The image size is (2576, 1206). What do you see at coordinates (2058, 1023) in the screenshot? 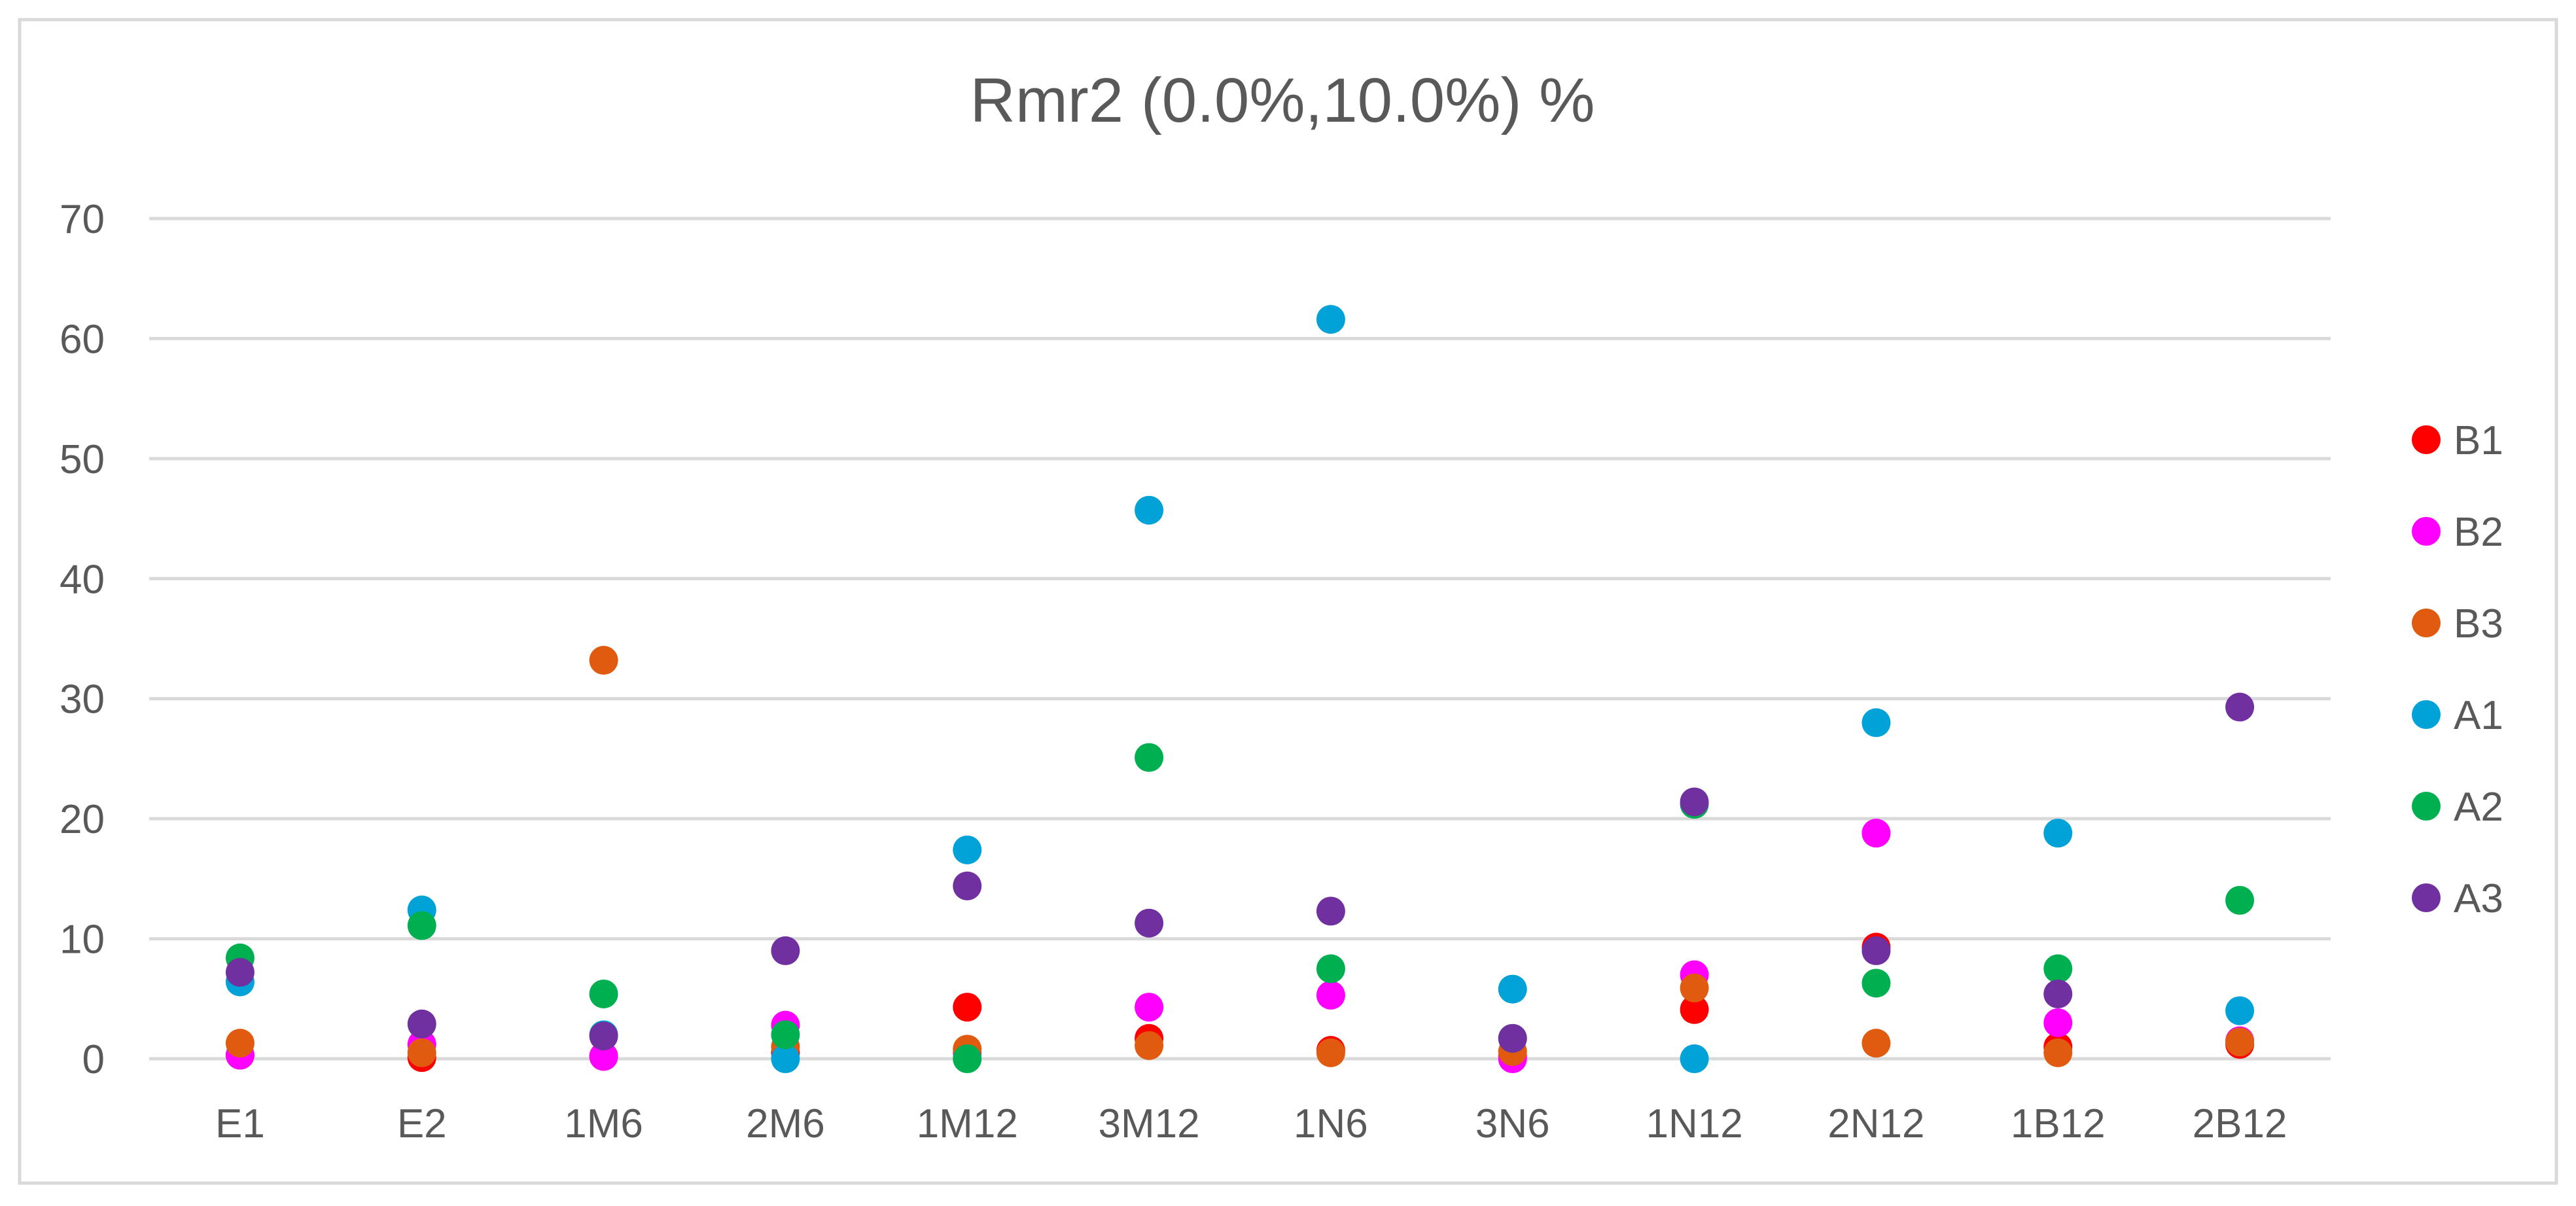
I see `data-point-B2-1B12` at bounding box center [2058, 1023].